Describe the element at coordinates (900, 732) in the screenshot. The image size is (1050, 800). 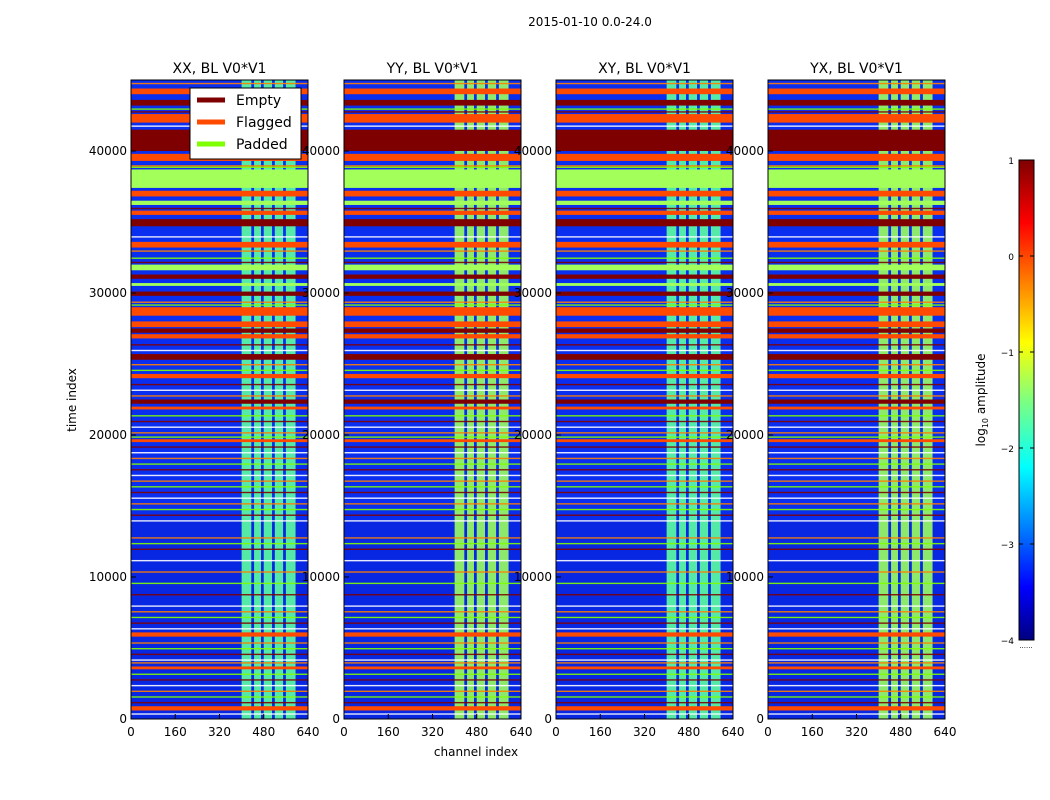
I see `x-tick-label: 480` at that location.